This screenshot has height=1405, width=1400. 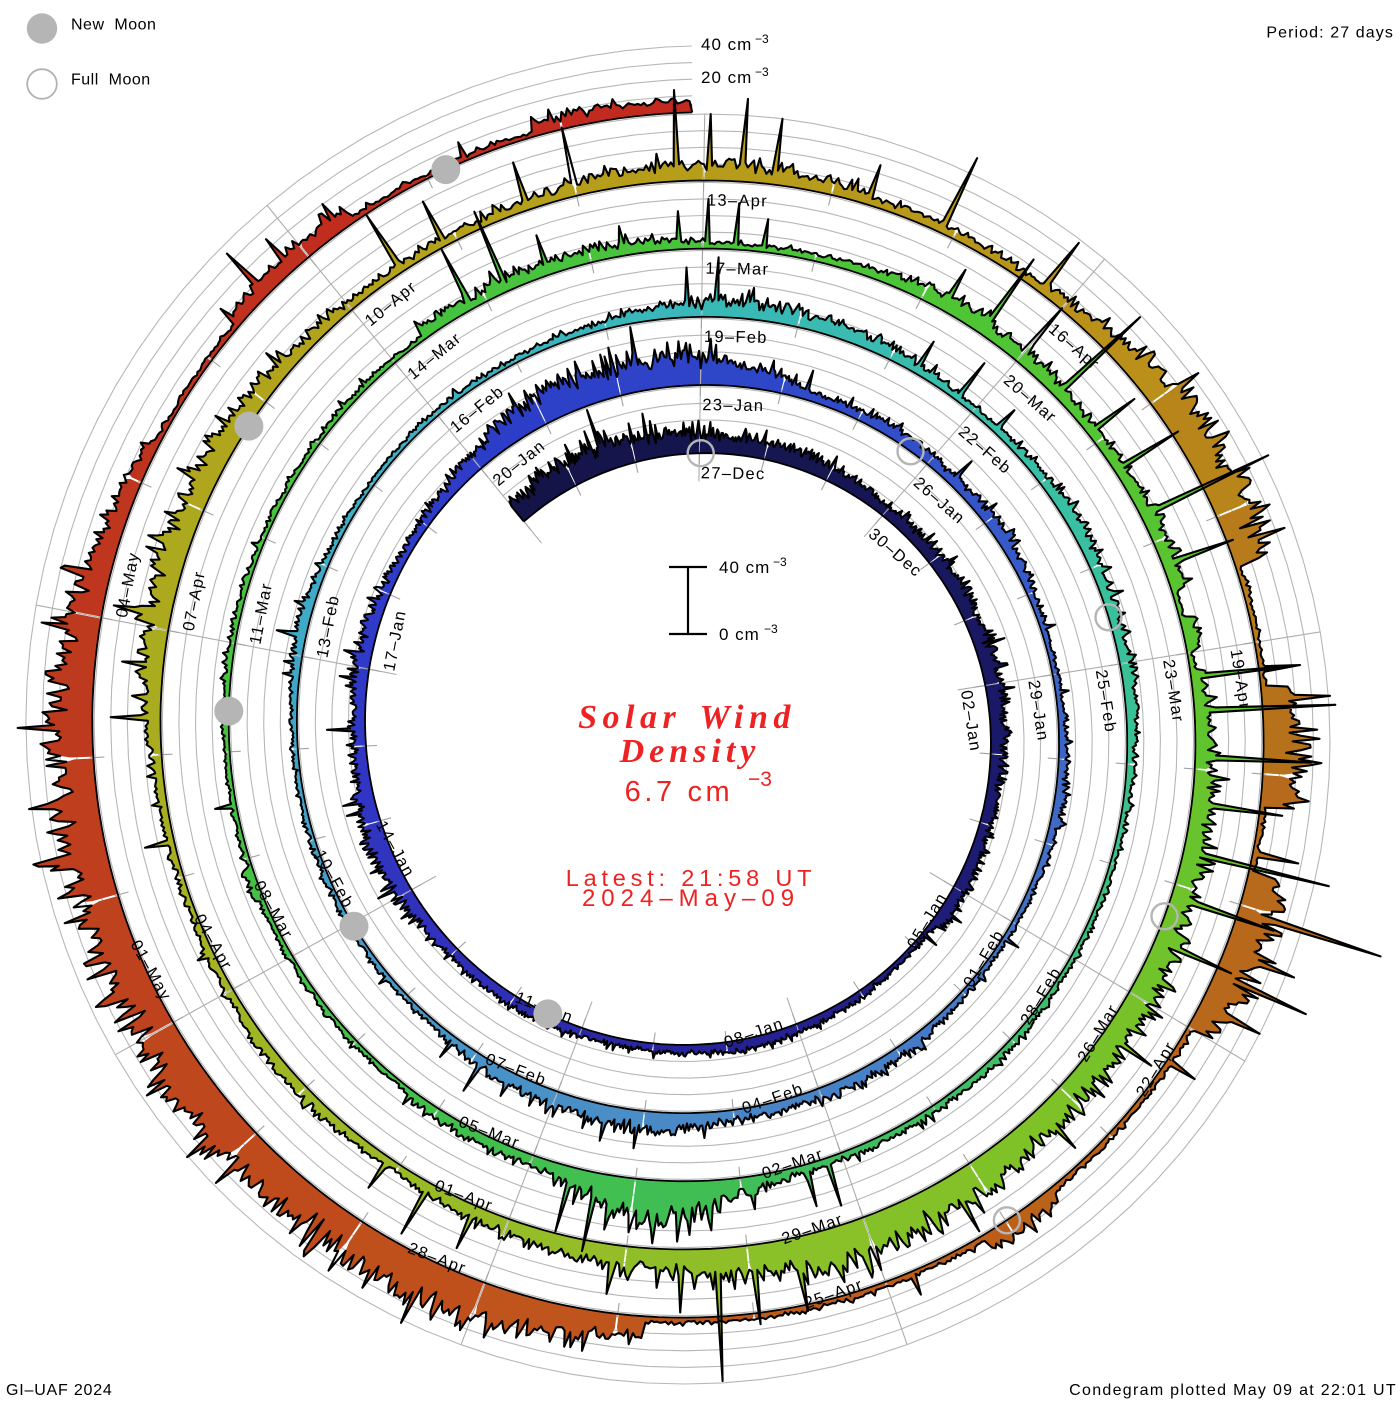 I want to click on svg-text: 6.7 cm, so click(x=679, y=792).